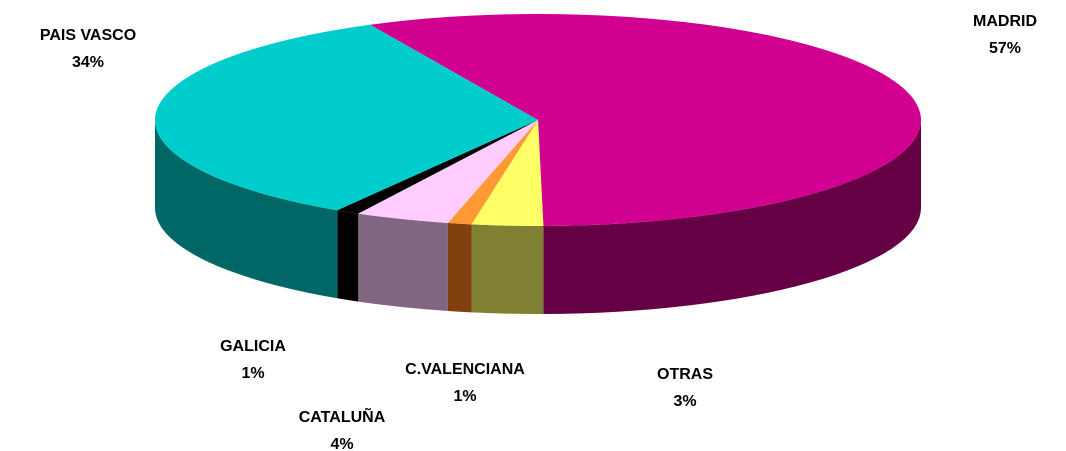  What do you see at coordinates (88, 62) in the screenshot?
I see `slice-value-label: 34%` at bounding box center [88, 62].